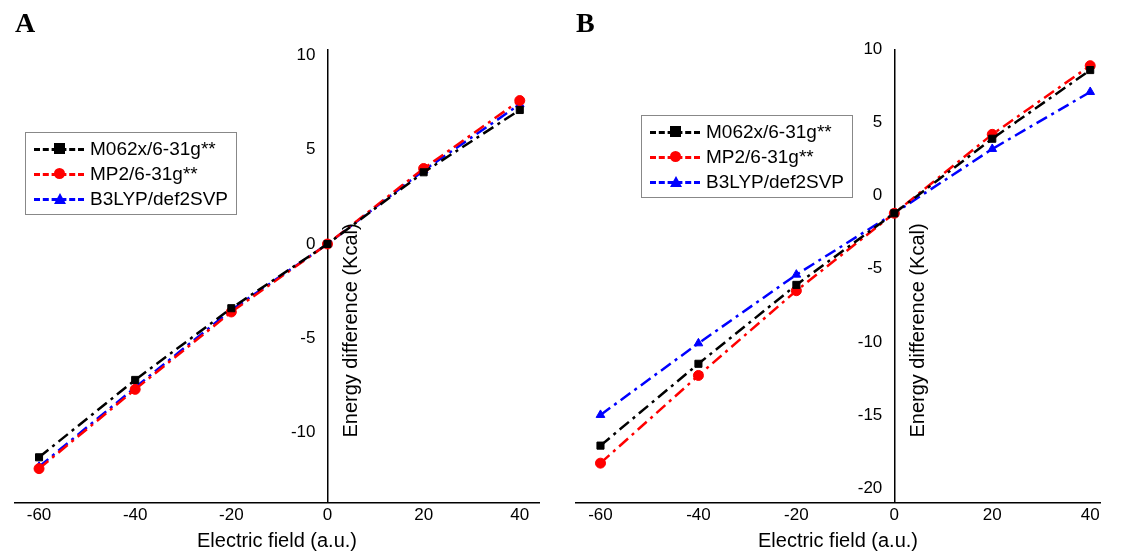 The image size is (1123, 553). I want to click on y-tick-label: -20, so click(870, 487).